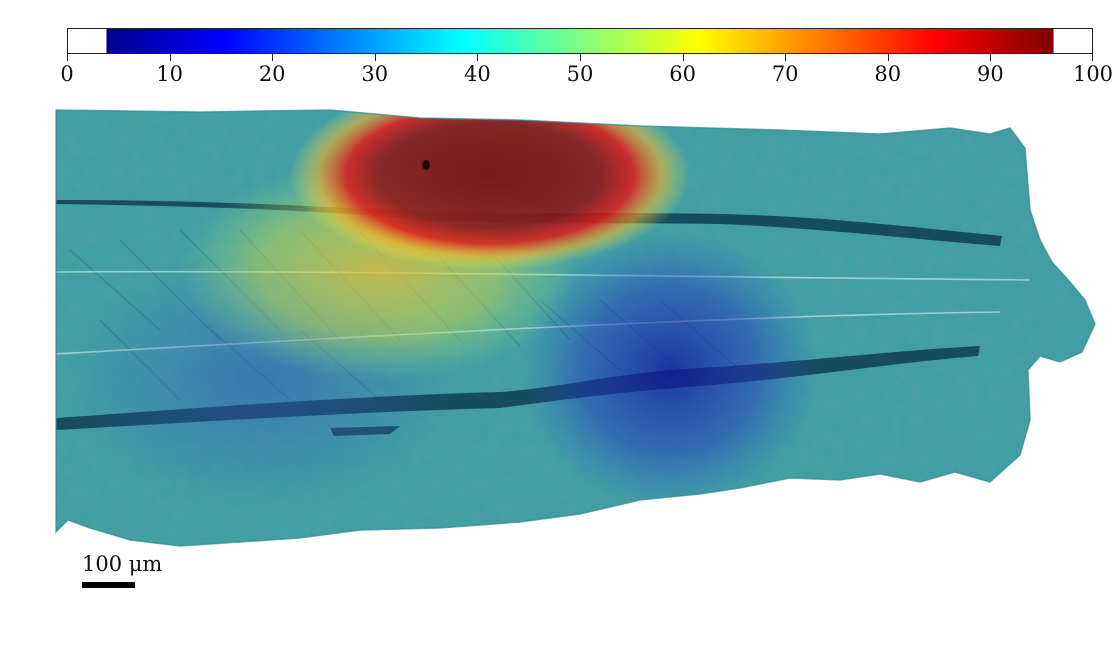 The image size is (1112, 645). Describe the element at coordinates (375, 74) in the screenshot. I see `colorbar-tick-label: 30` at that location.